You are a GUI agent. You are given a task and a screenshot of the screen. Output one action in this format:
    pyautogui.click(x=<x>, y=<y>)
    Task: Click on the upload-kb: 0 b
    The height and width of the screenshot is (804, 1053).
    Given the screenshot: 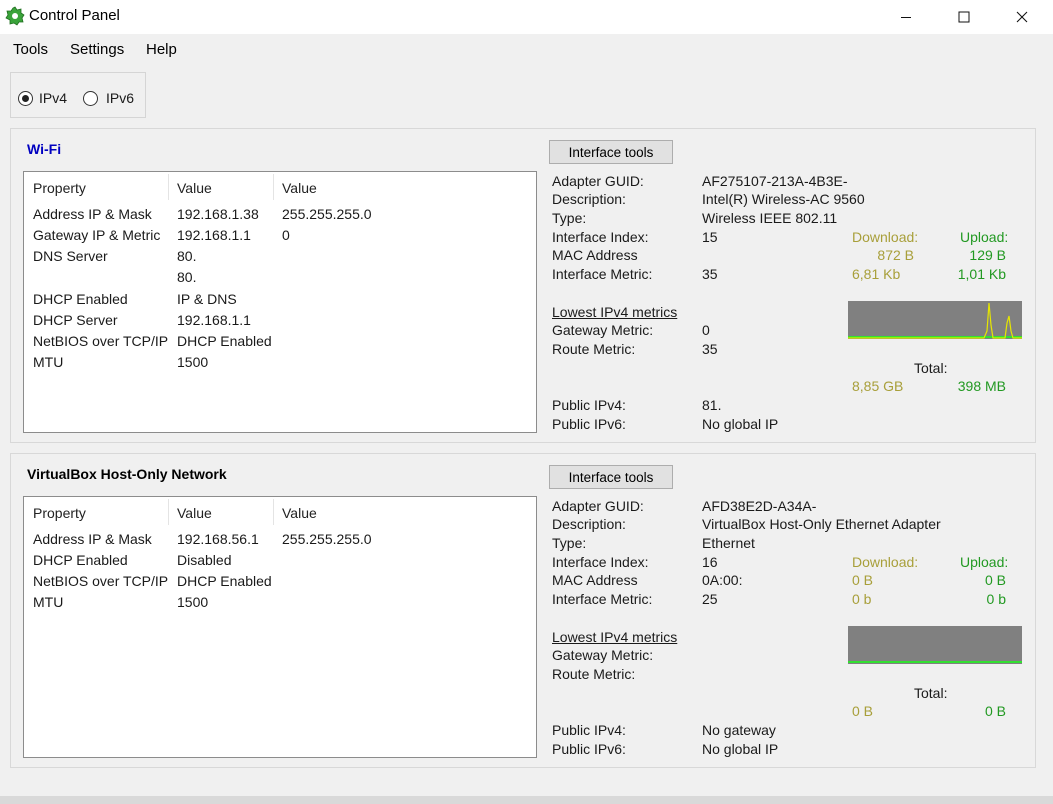 What is the action you would take?
    pyautogui.click(x=996, y=599)
    